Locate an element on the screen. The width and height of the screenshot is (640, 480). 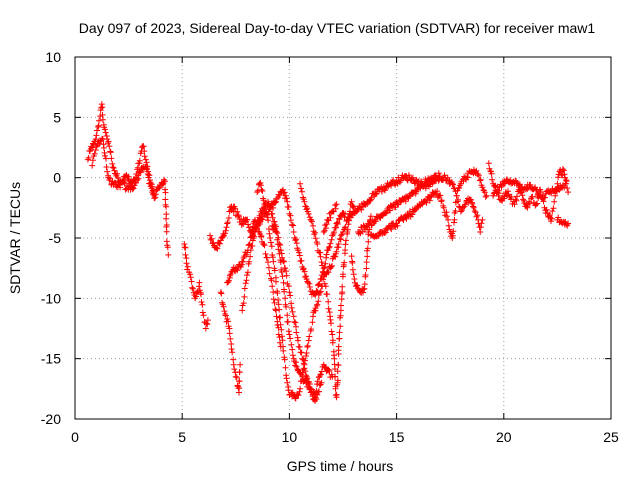
y-tick-label: 10 is located at coordinates (53, 57).